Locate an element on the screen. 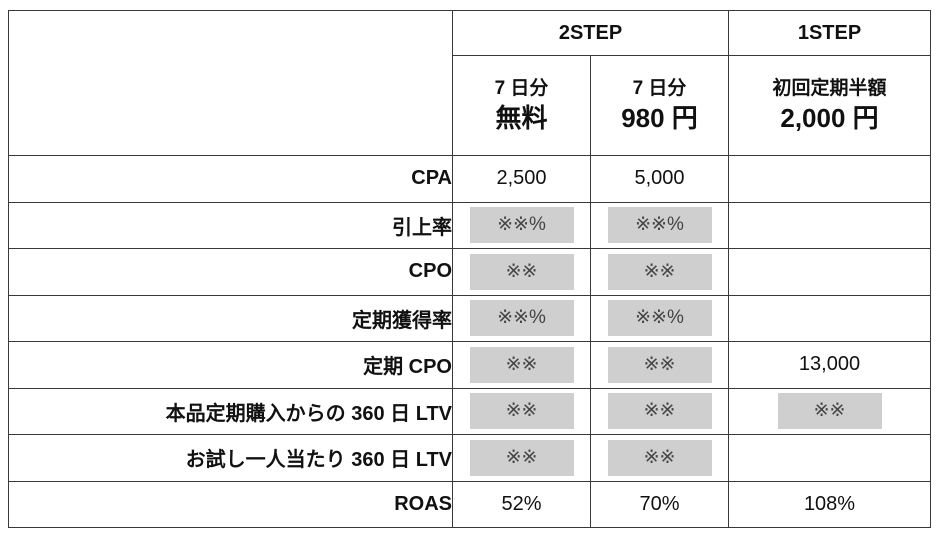 Image resolution: width=940 pixels, height=557 pixels. table-row: CPA 2,500 5,000 is located at coordinates (470, 179).